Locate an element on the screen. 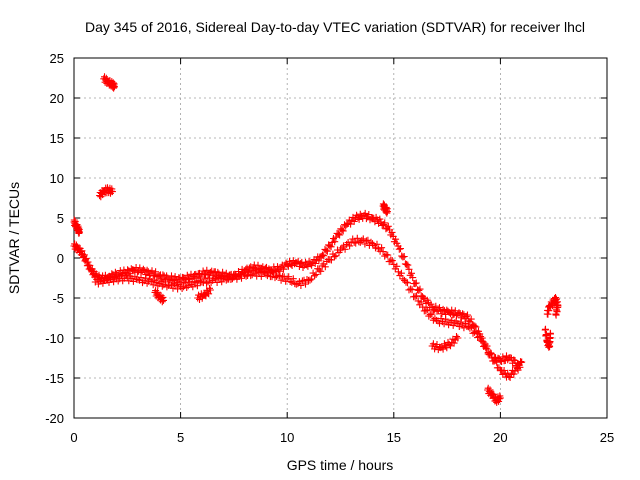 Image resolution: width=640 pixels, height=480 pixels. y-axis-label: SDTVAR / TECUs is located at coordinates (14, 238).